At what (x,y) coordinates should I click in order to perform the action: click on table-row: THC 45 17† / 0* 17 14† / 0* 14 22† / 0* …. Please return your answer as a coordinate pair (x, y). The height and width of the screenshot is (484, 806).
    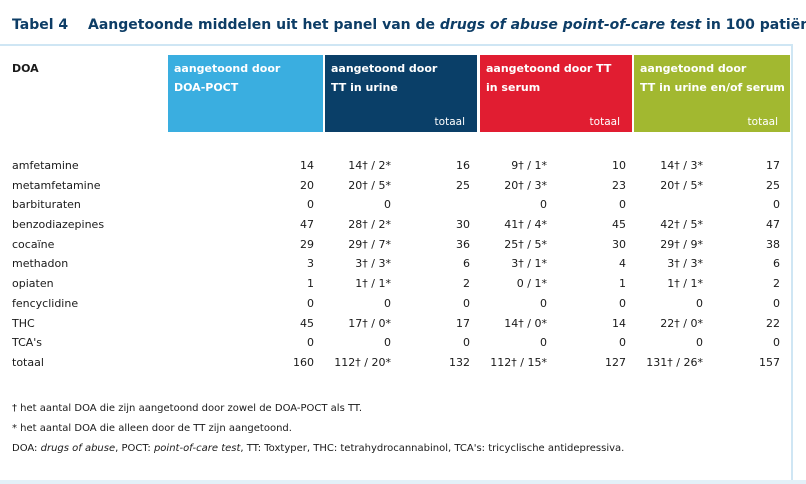
    Looking at the image, I should click on (403, 325).